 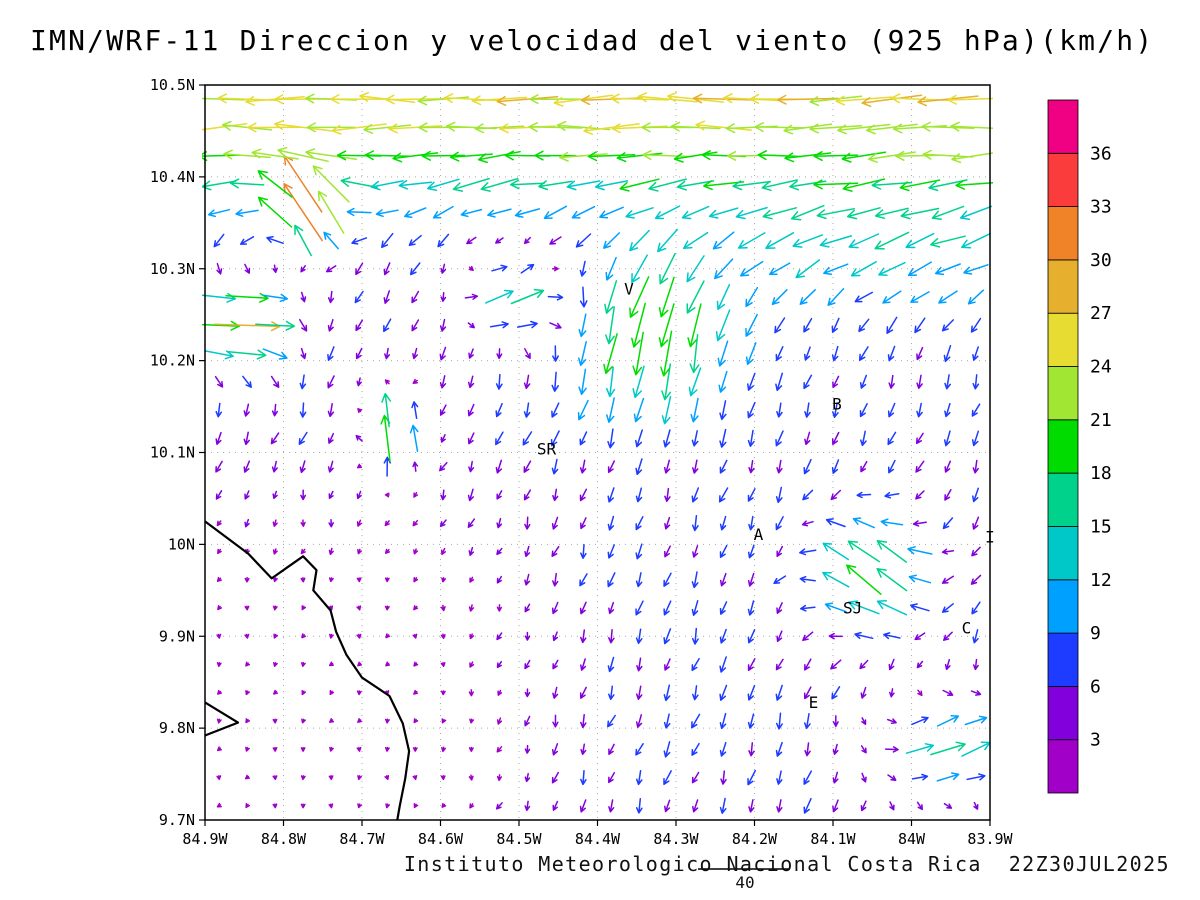 I want to click on svg-text: 84.6W, so click(x=441, y=839).